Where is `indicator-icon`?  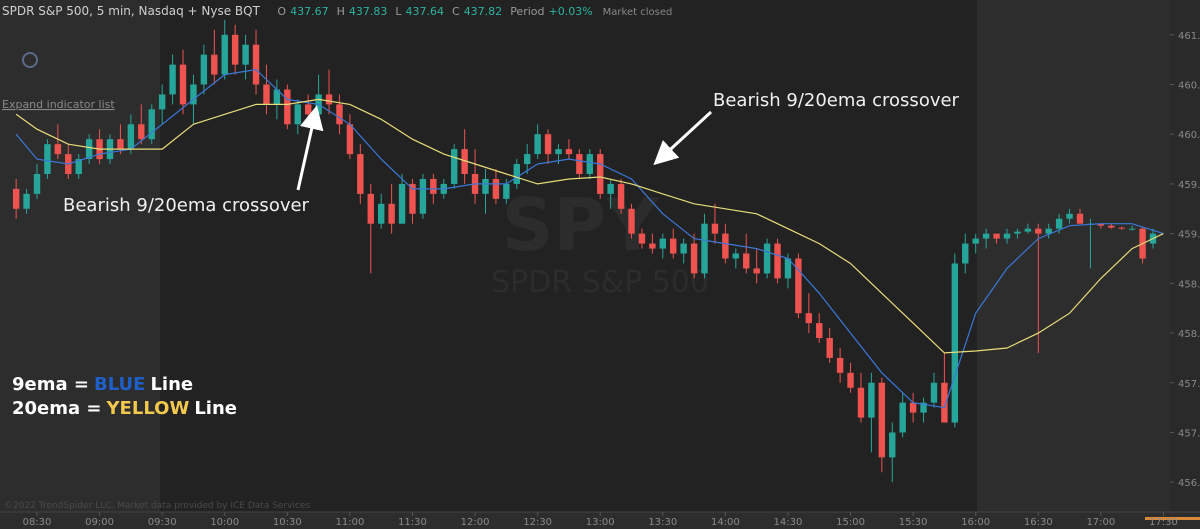 indicator-icon is located at coordinates (30, 60).